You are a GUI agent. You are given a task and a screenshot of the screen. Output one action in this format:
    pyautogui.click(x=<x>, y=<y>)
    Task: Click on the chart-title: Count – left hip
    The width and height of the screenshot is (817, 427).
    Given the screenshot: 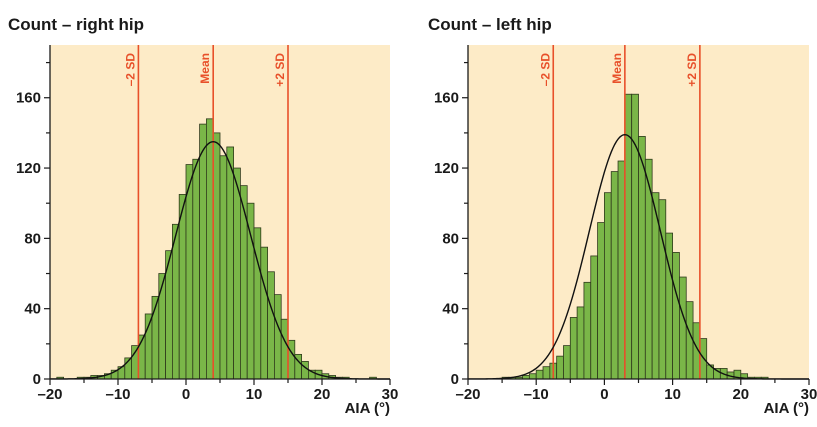 What is the action you would take?
    pyautogui.click(x=490, y=24)
    